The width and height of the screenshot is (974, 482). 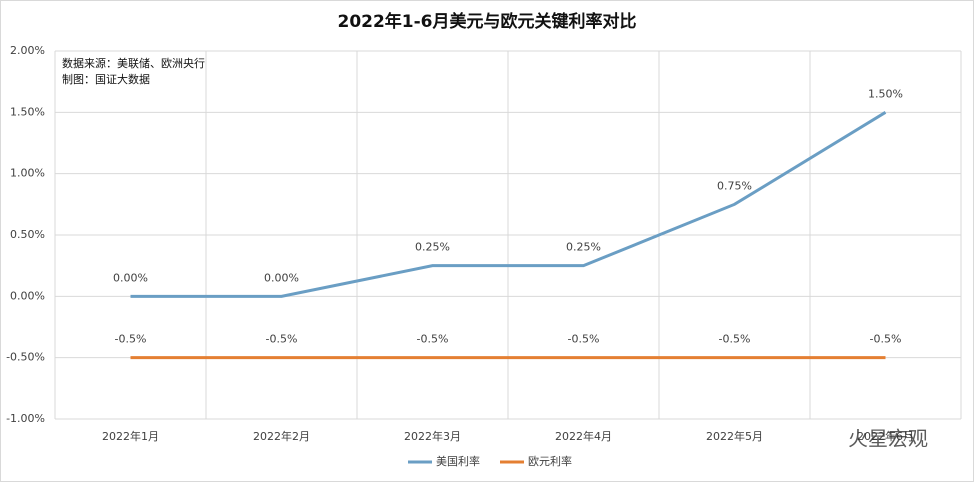 What do you see at coordinates (734, 436) in the screenshot?
I see `x-tick-label: 2022年5月` at bounding box center [734, 436].